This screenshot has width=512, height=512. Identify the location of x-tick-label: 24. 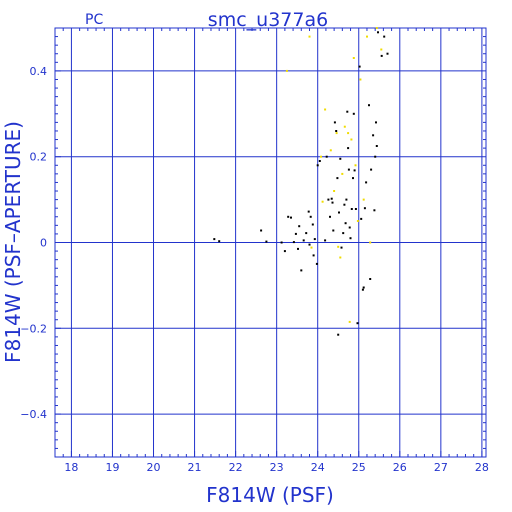
(318, 467).